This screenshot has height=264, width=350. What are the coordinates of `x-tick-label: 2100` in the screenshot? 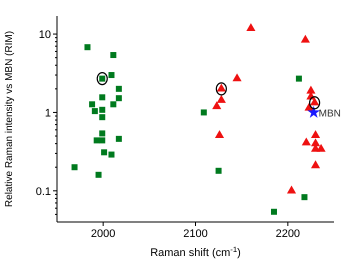 It's located at (195, 234).